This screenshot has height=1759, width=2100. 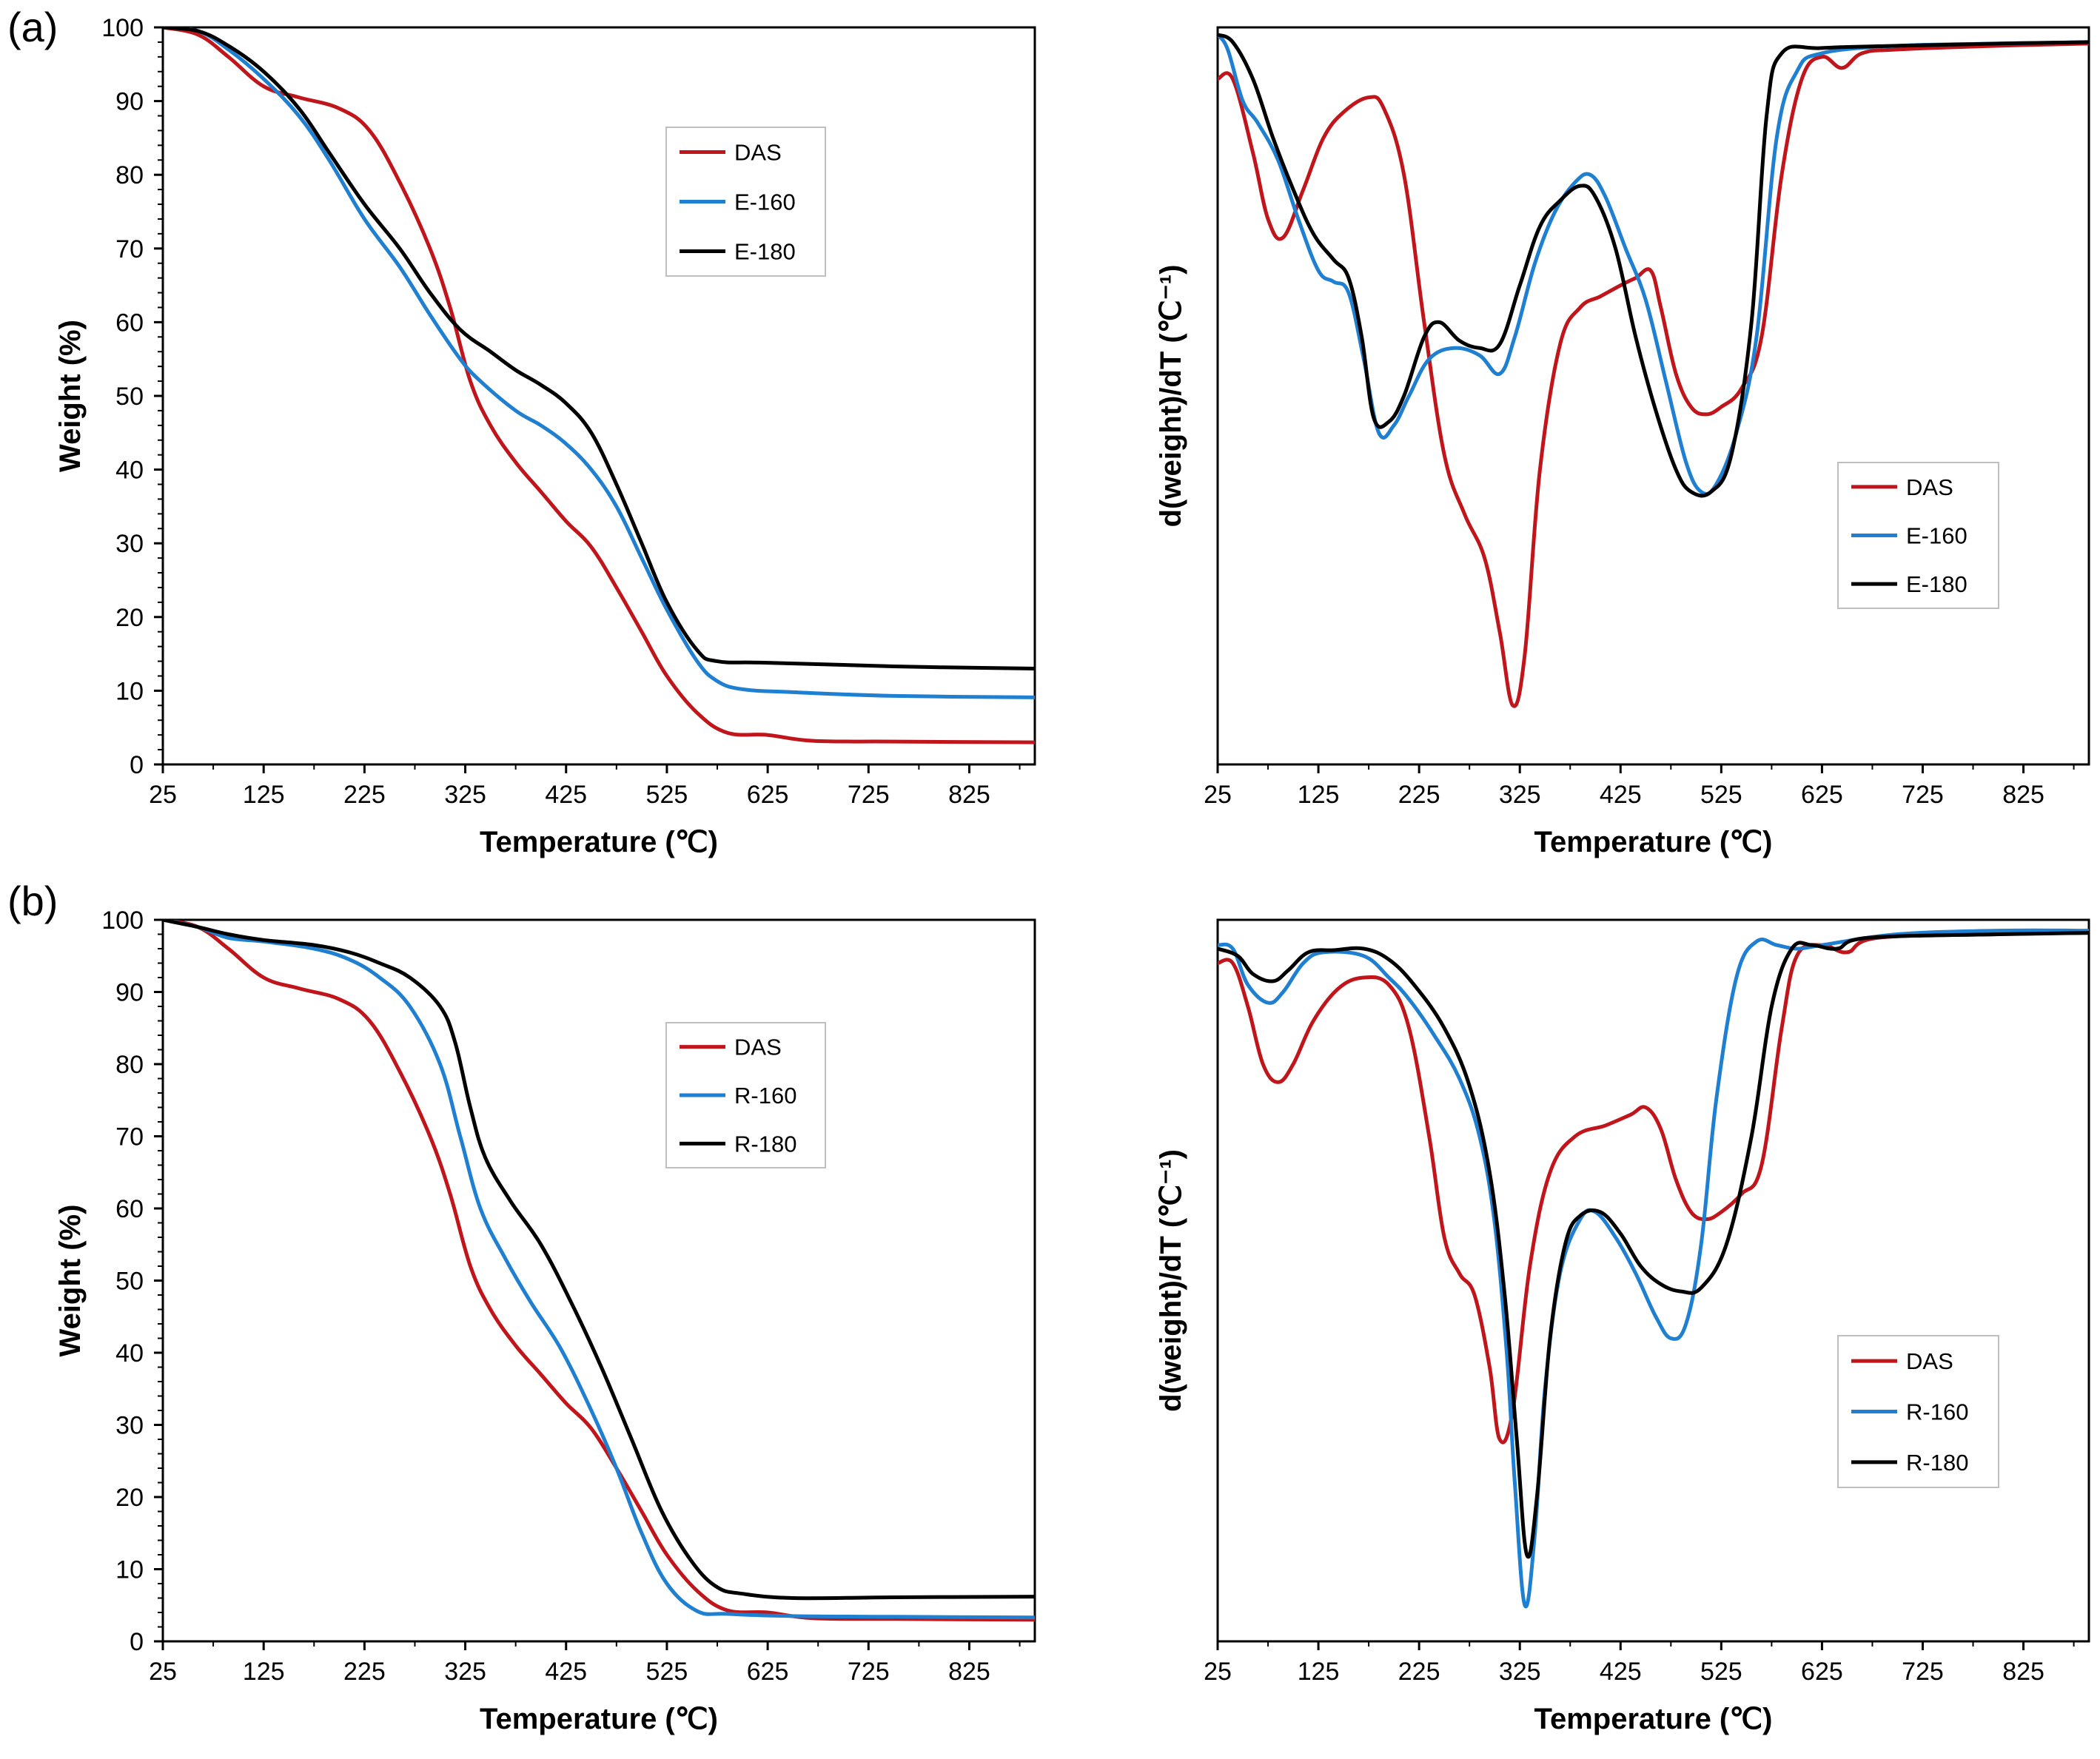 I want to click on panel-label-b: (b), so click(x=32, y=901).